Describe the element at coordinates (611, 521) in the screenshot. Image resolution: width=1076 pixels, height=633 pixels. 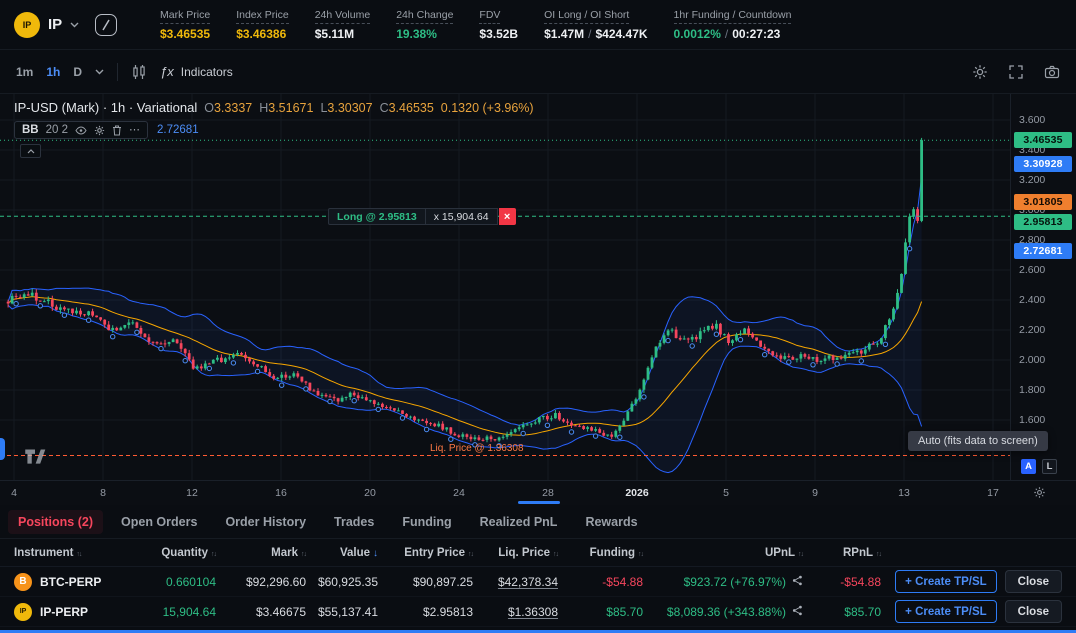
I see `tab-rewards: Rewards` at that location.